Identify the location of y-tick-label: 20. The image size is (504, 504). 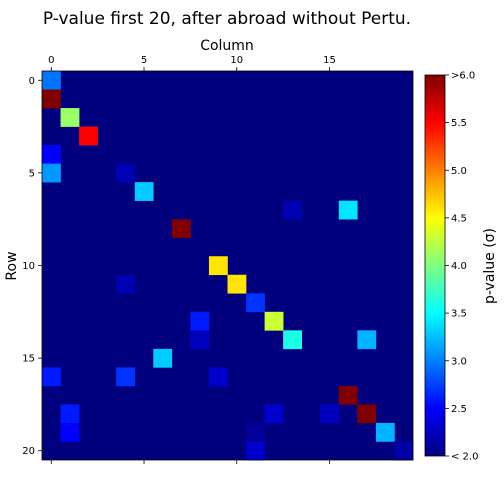
(28, 451).